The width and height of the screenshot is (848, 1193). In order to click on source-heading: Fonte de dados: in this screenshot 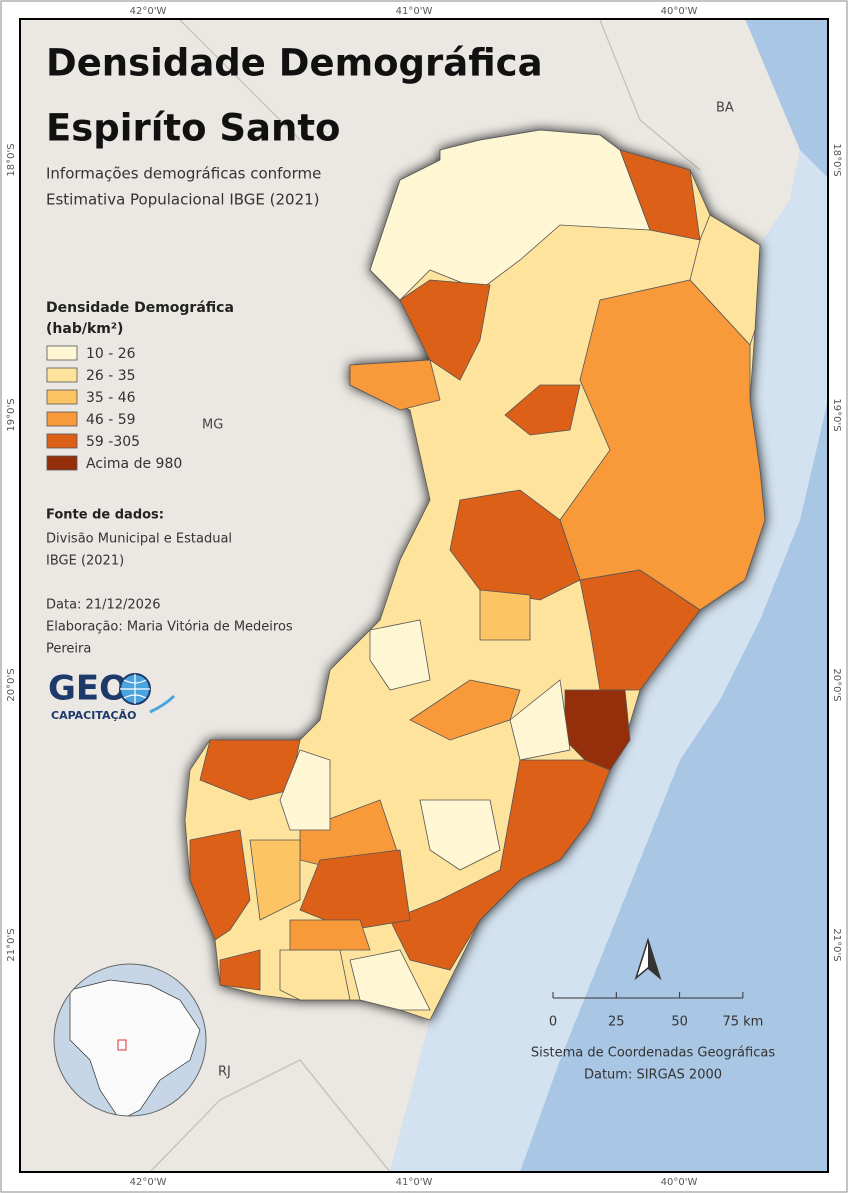, I will do `click(105, 515)`.